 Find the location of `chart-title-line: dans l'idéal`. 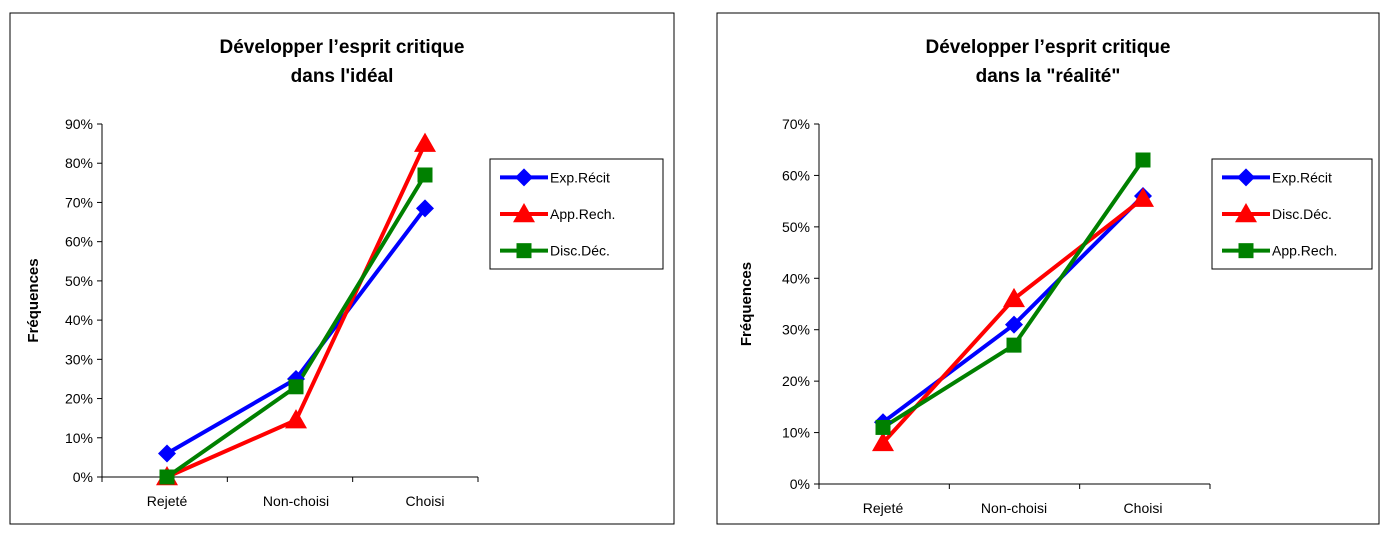

chart-title-line: dans l'idéal is located at coordinates (342, 76).